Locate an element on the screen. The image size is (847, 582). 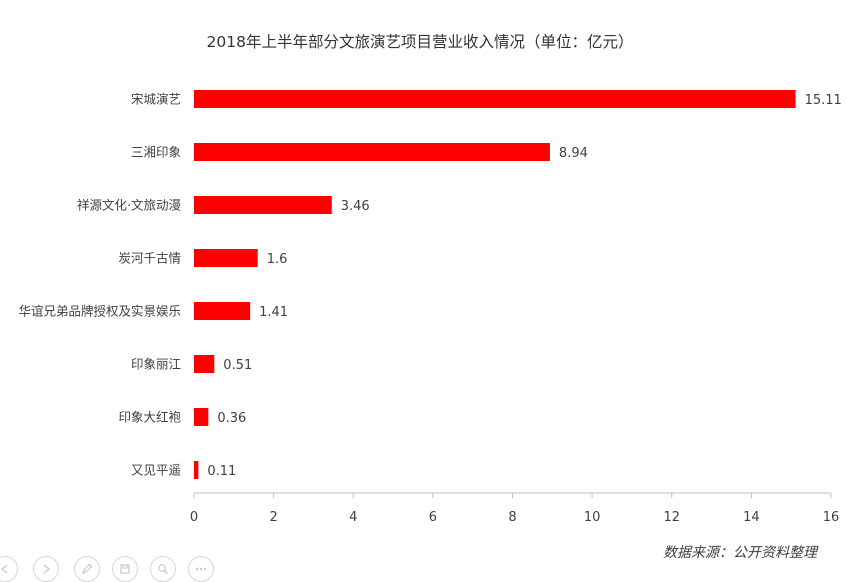
next-button is located at coordinates (46, 569).